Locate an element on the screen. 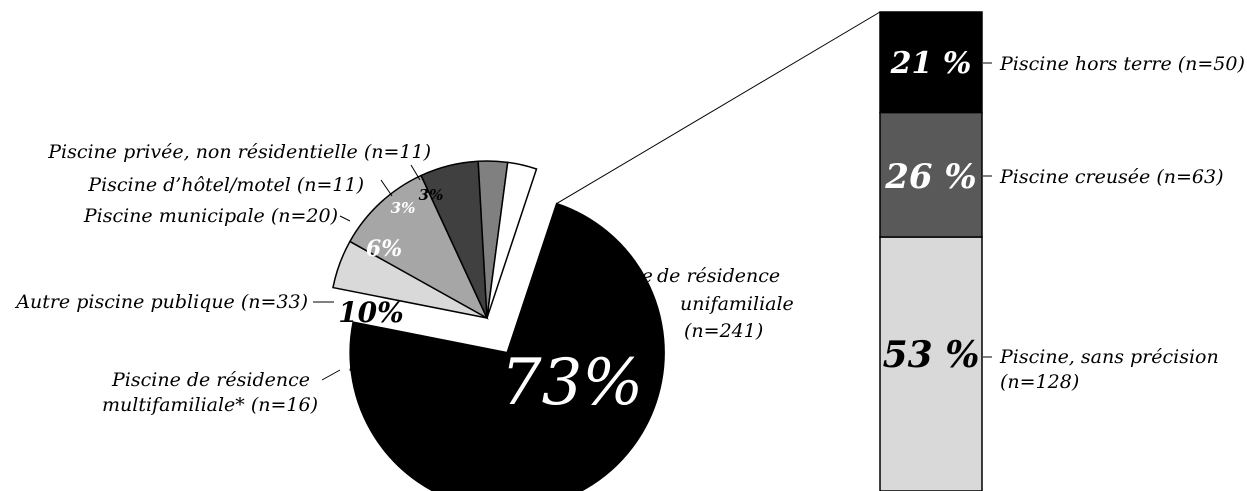 This screenshot has width=1247, height=491. slice-pct-label-municipale: 6% is located at coordinates (384, 249).